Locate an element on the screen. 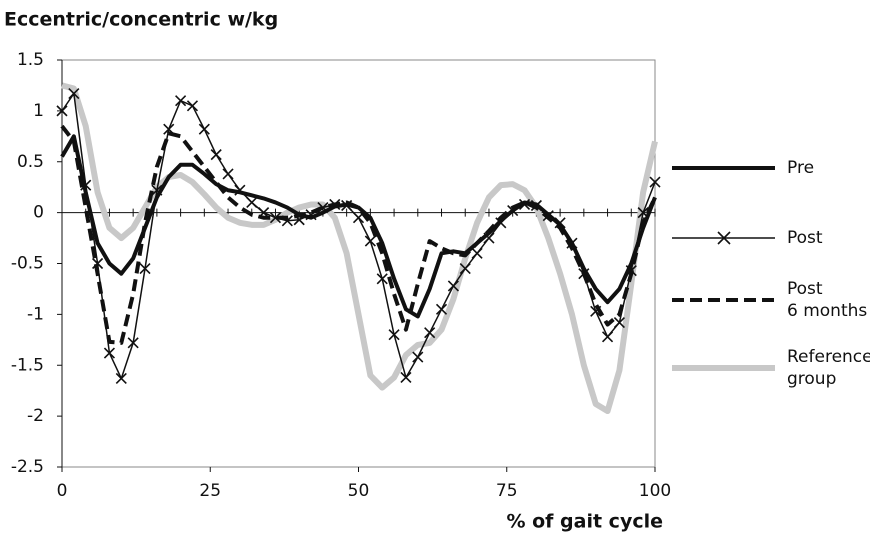 The image size is (870, 540). legend-marker is located at coordinates (724, 238).